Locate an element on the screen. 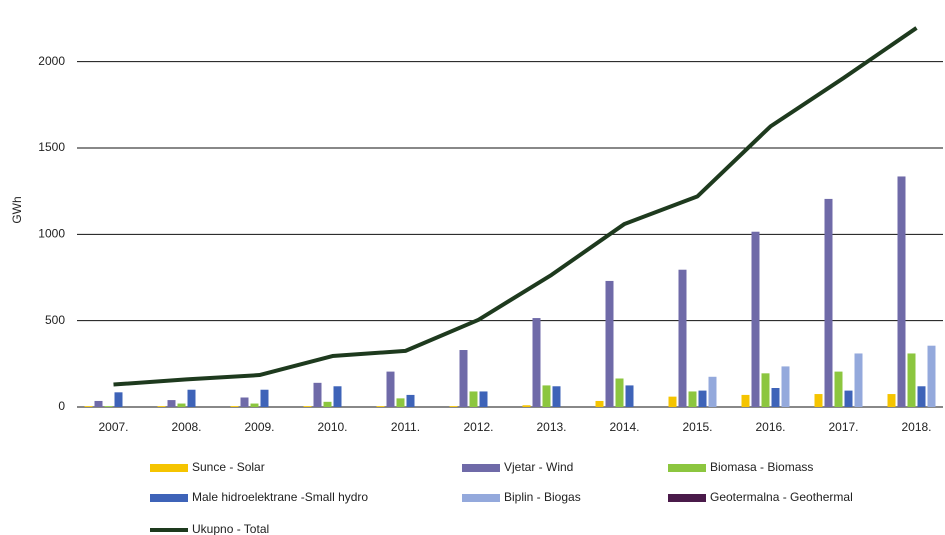  x-tick-label: 2015. is located at coordinates (697, 427).